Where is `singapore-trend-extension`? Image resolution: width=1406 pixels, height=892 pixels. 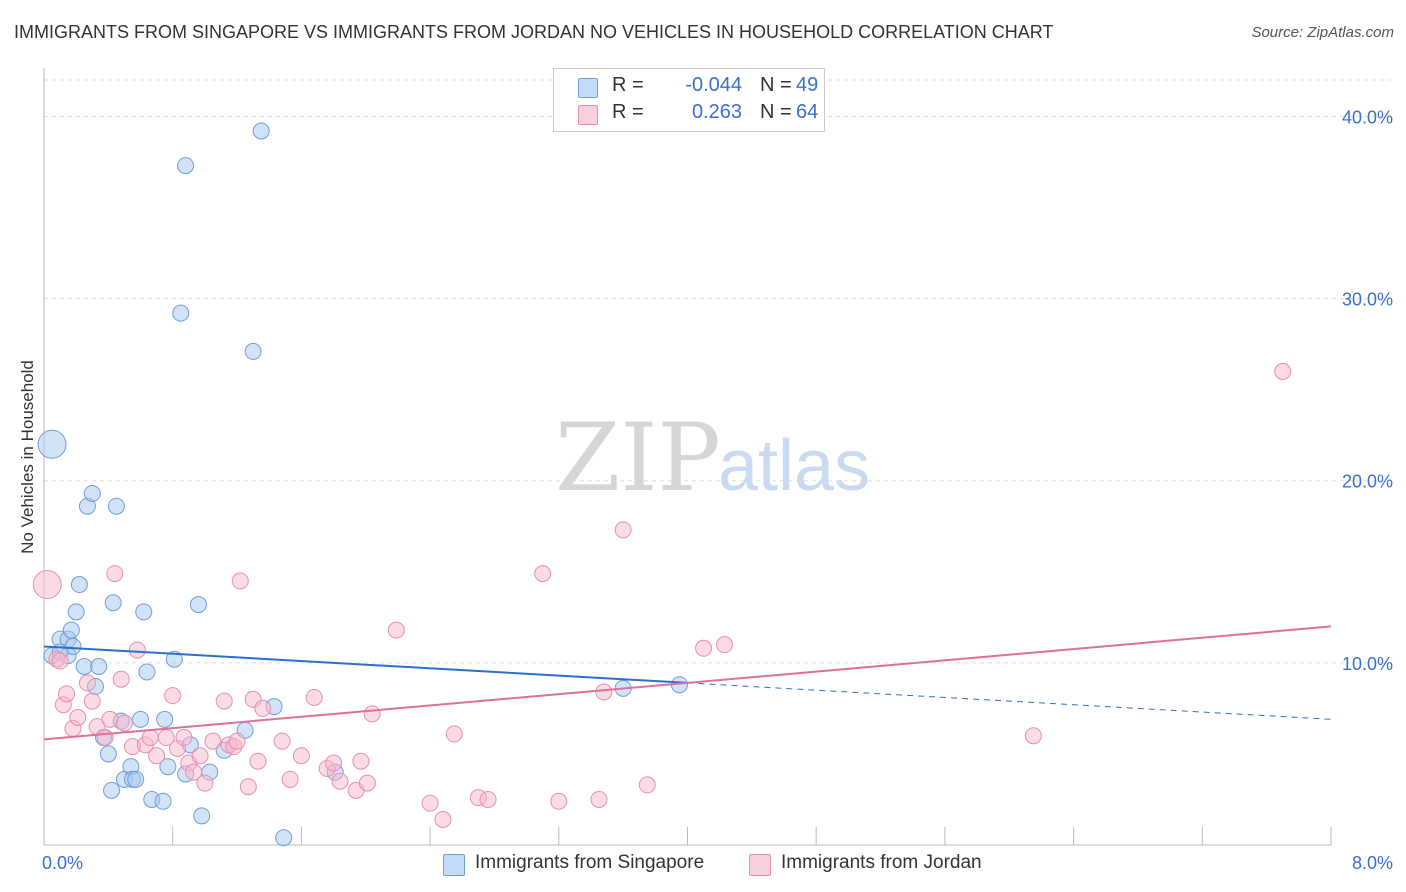 singapore-trend-extension is located at coordinates (1009, 701).